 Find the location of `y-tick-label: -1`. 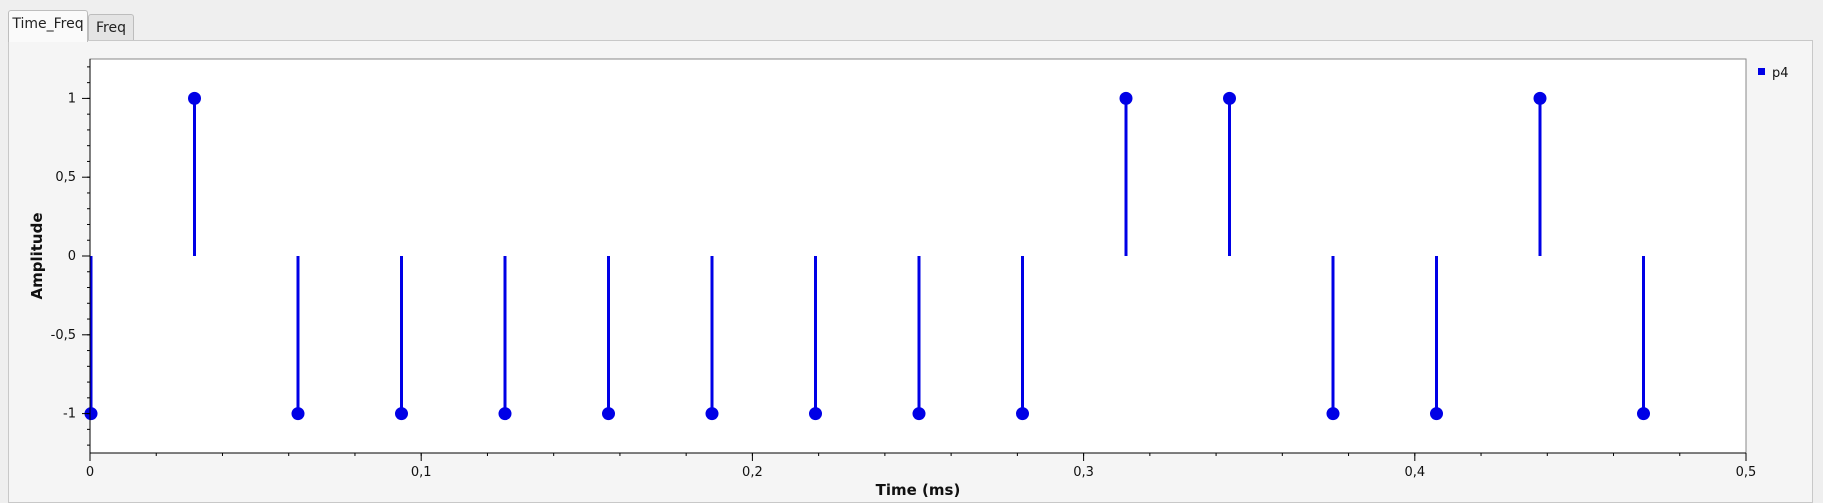

y-tick-label: -1 is located at coordinates (69, 414).